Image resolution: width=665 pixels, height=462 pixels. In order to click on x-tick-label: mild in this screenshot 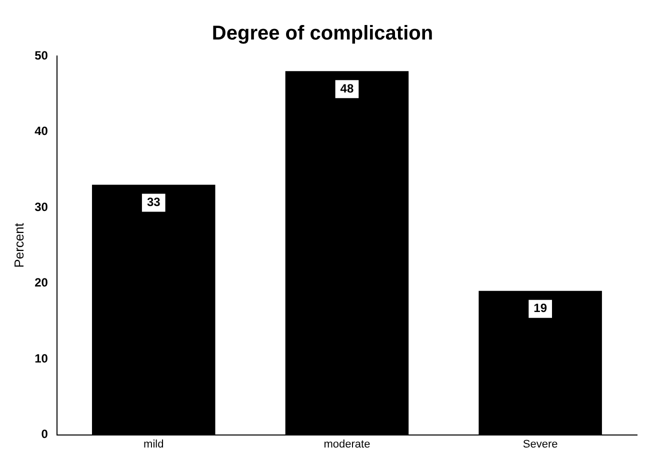, I will do `click(154, 444)`.